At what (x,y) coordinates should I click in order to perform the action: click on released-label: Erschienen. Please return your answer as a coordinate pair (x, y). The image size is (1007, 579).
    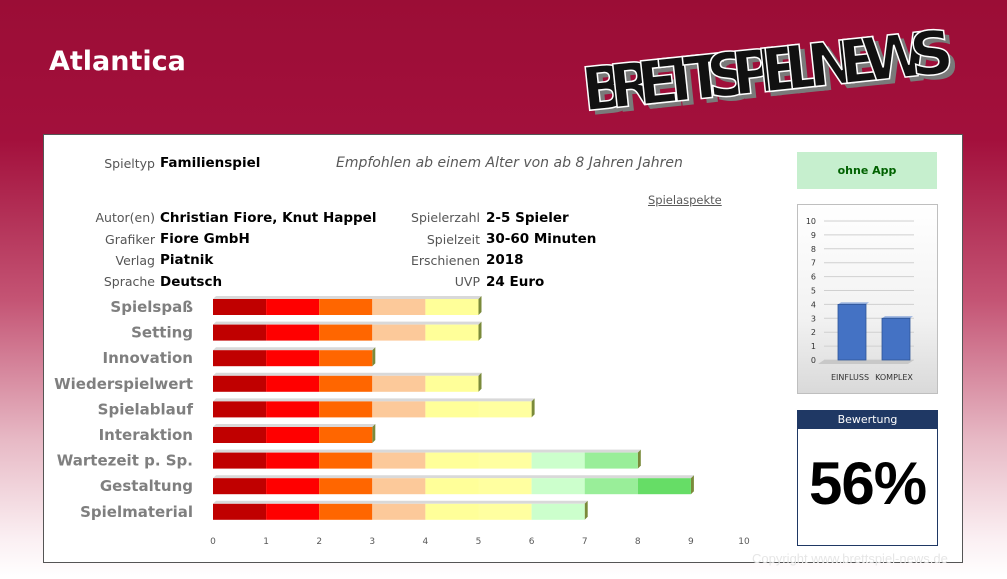
    Looking at the image, I should click on (445, 260).